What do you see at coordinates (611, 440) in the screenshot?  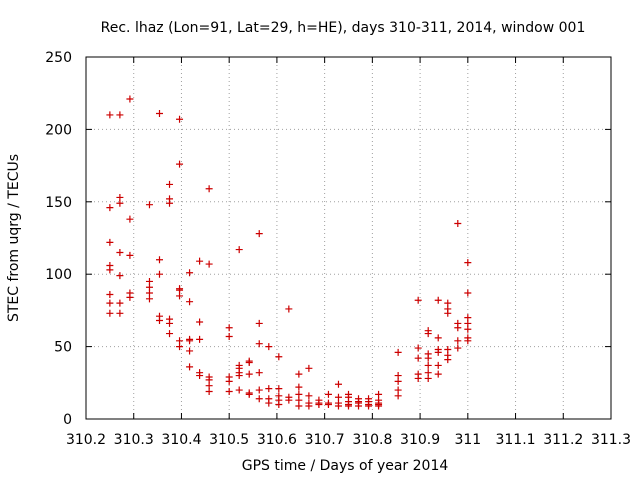 I see `x-tick-label: 311.3` at bounding box center [611, 440].